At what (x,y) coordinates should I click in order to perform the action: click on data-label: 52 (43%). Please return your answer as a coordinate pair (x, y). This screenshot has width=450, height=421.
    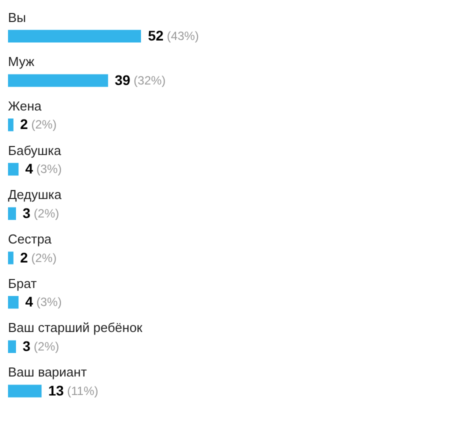
    Looking at the image, I should click on (173, 36).